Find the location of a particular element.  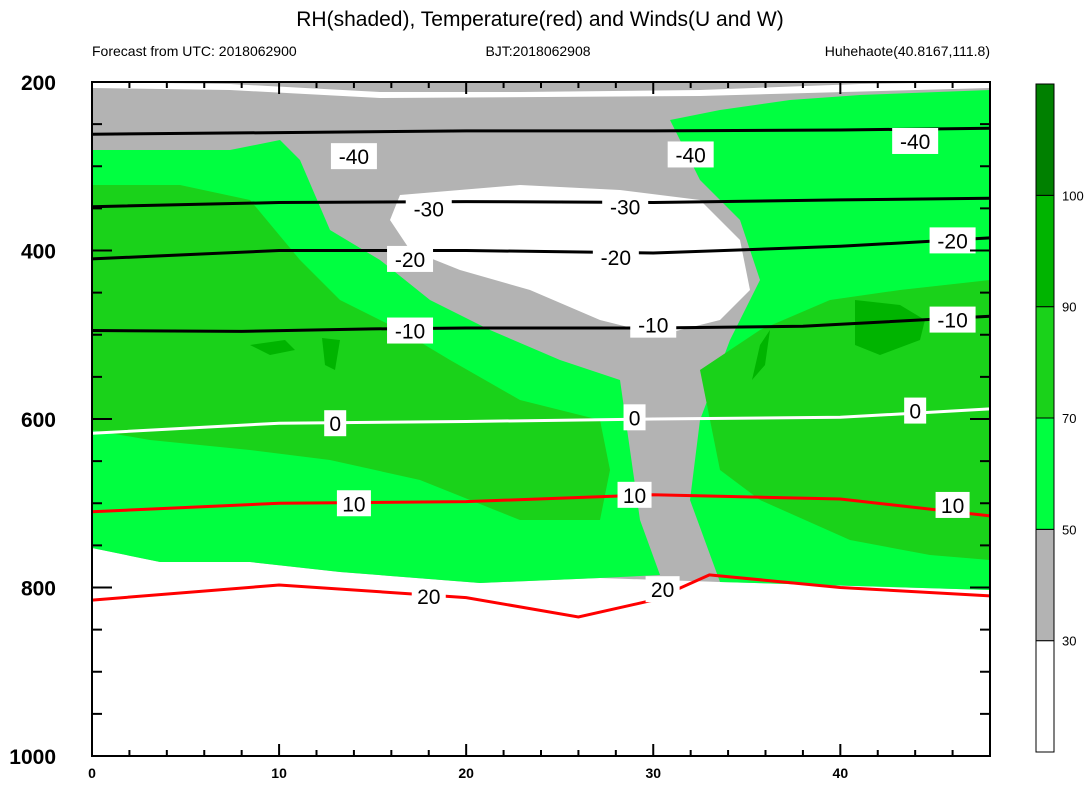

temperature-contour--40 is located at coordinates (541, 131).